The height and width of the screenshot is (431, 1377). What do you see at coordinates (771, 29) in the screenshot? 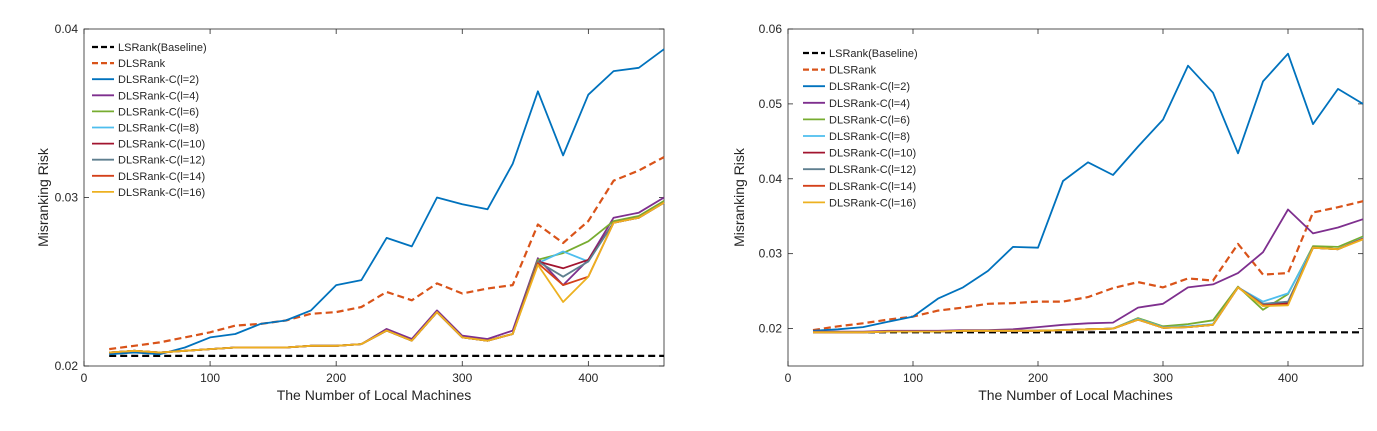
I see `y-tick-label: 0.06` at bounding box center [771, 29].